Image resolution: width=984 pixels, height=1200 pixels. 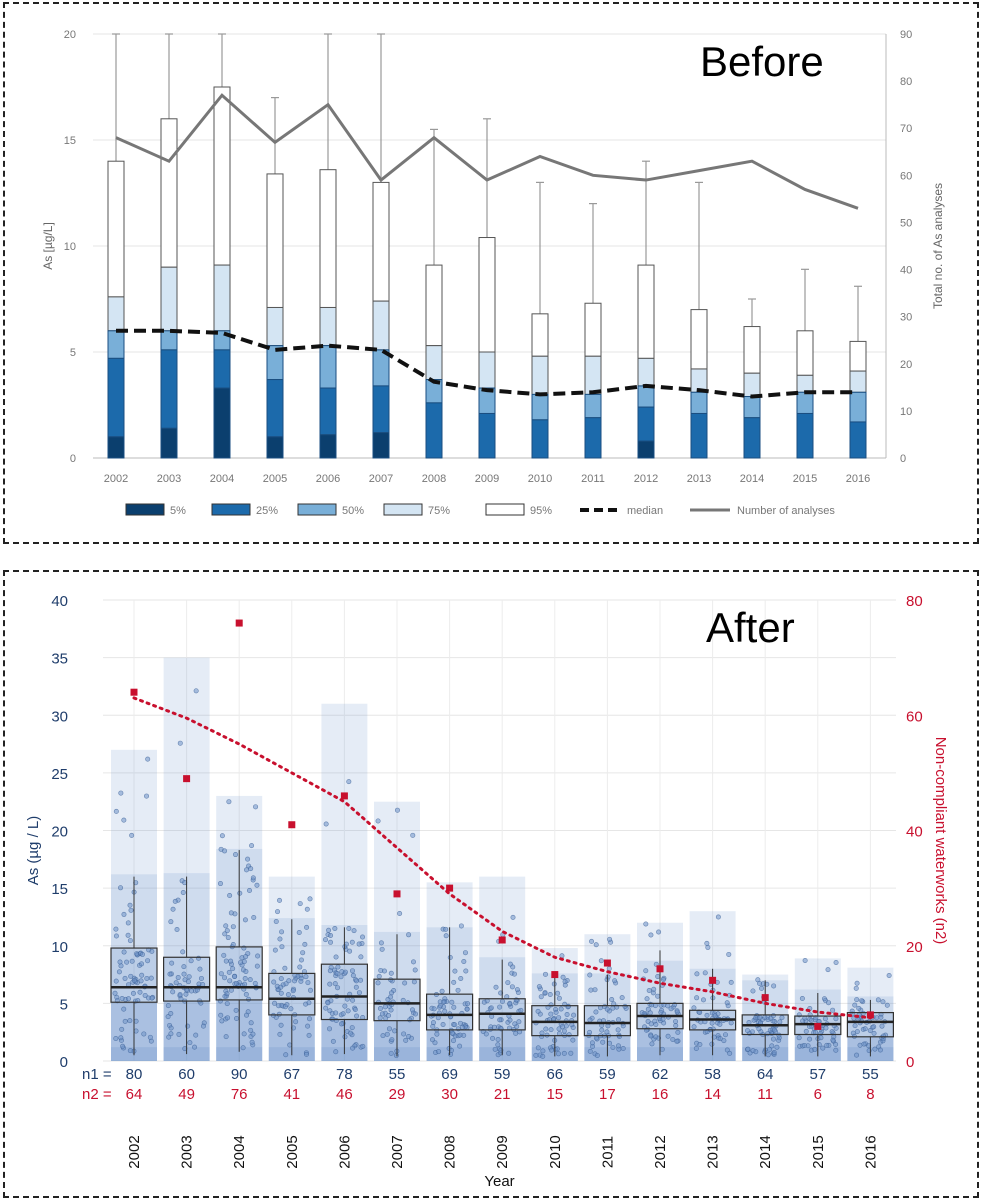 What do you see at coordinates (554, 1094) in the screenshot?
I see `after-n2-value: 15` at bounding box center [554, 1094].